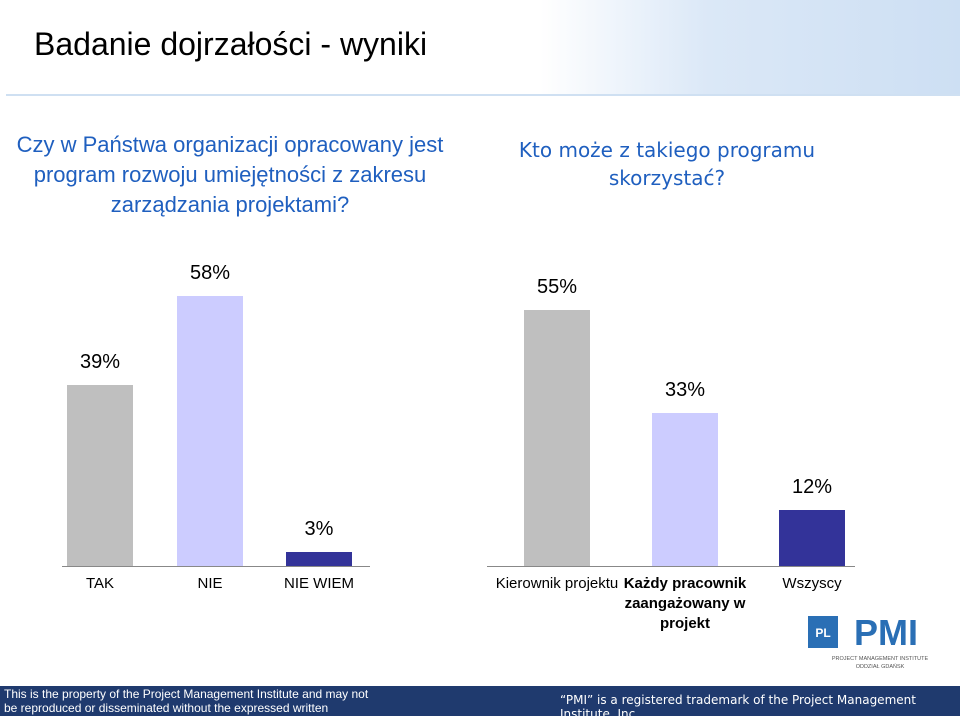 The image size is (960, 716). I want to click on chart-title: Kto może z takiego programu skorzystać?, so click(667, 164).